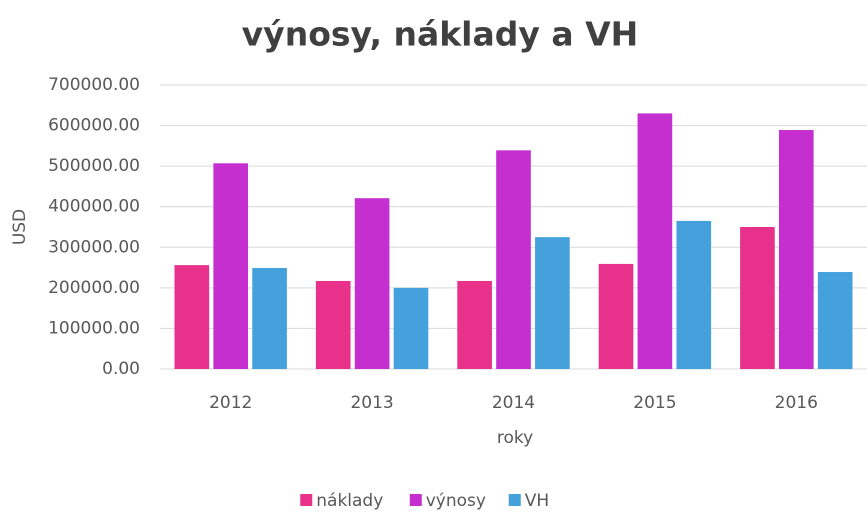  What do you see at coordinates (515, 438) in the screenshot?
I see `x-axis-label: roky` at bounding box center [515, 438].